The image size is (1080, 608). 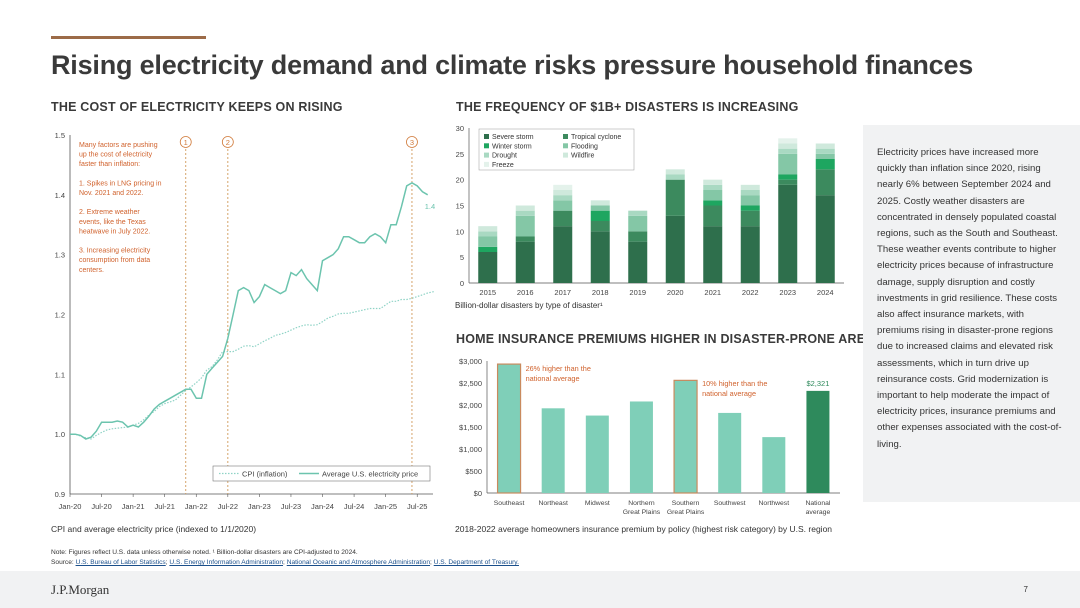 What do you see at coordinates (817, 503) in the screenshot?
I see `x-tick-label: National` at bounding box center [817, 503].